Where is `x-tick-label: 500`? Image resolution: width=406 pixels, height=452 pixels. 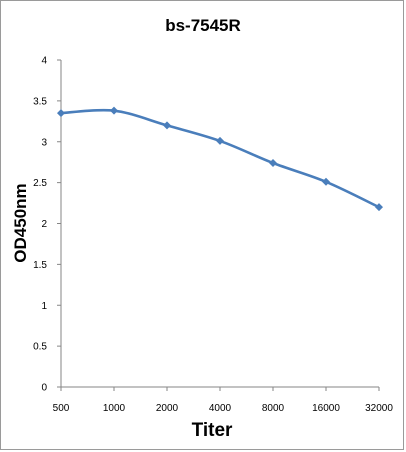 x-tick-label: 500 is located at coordinates (61, 408).